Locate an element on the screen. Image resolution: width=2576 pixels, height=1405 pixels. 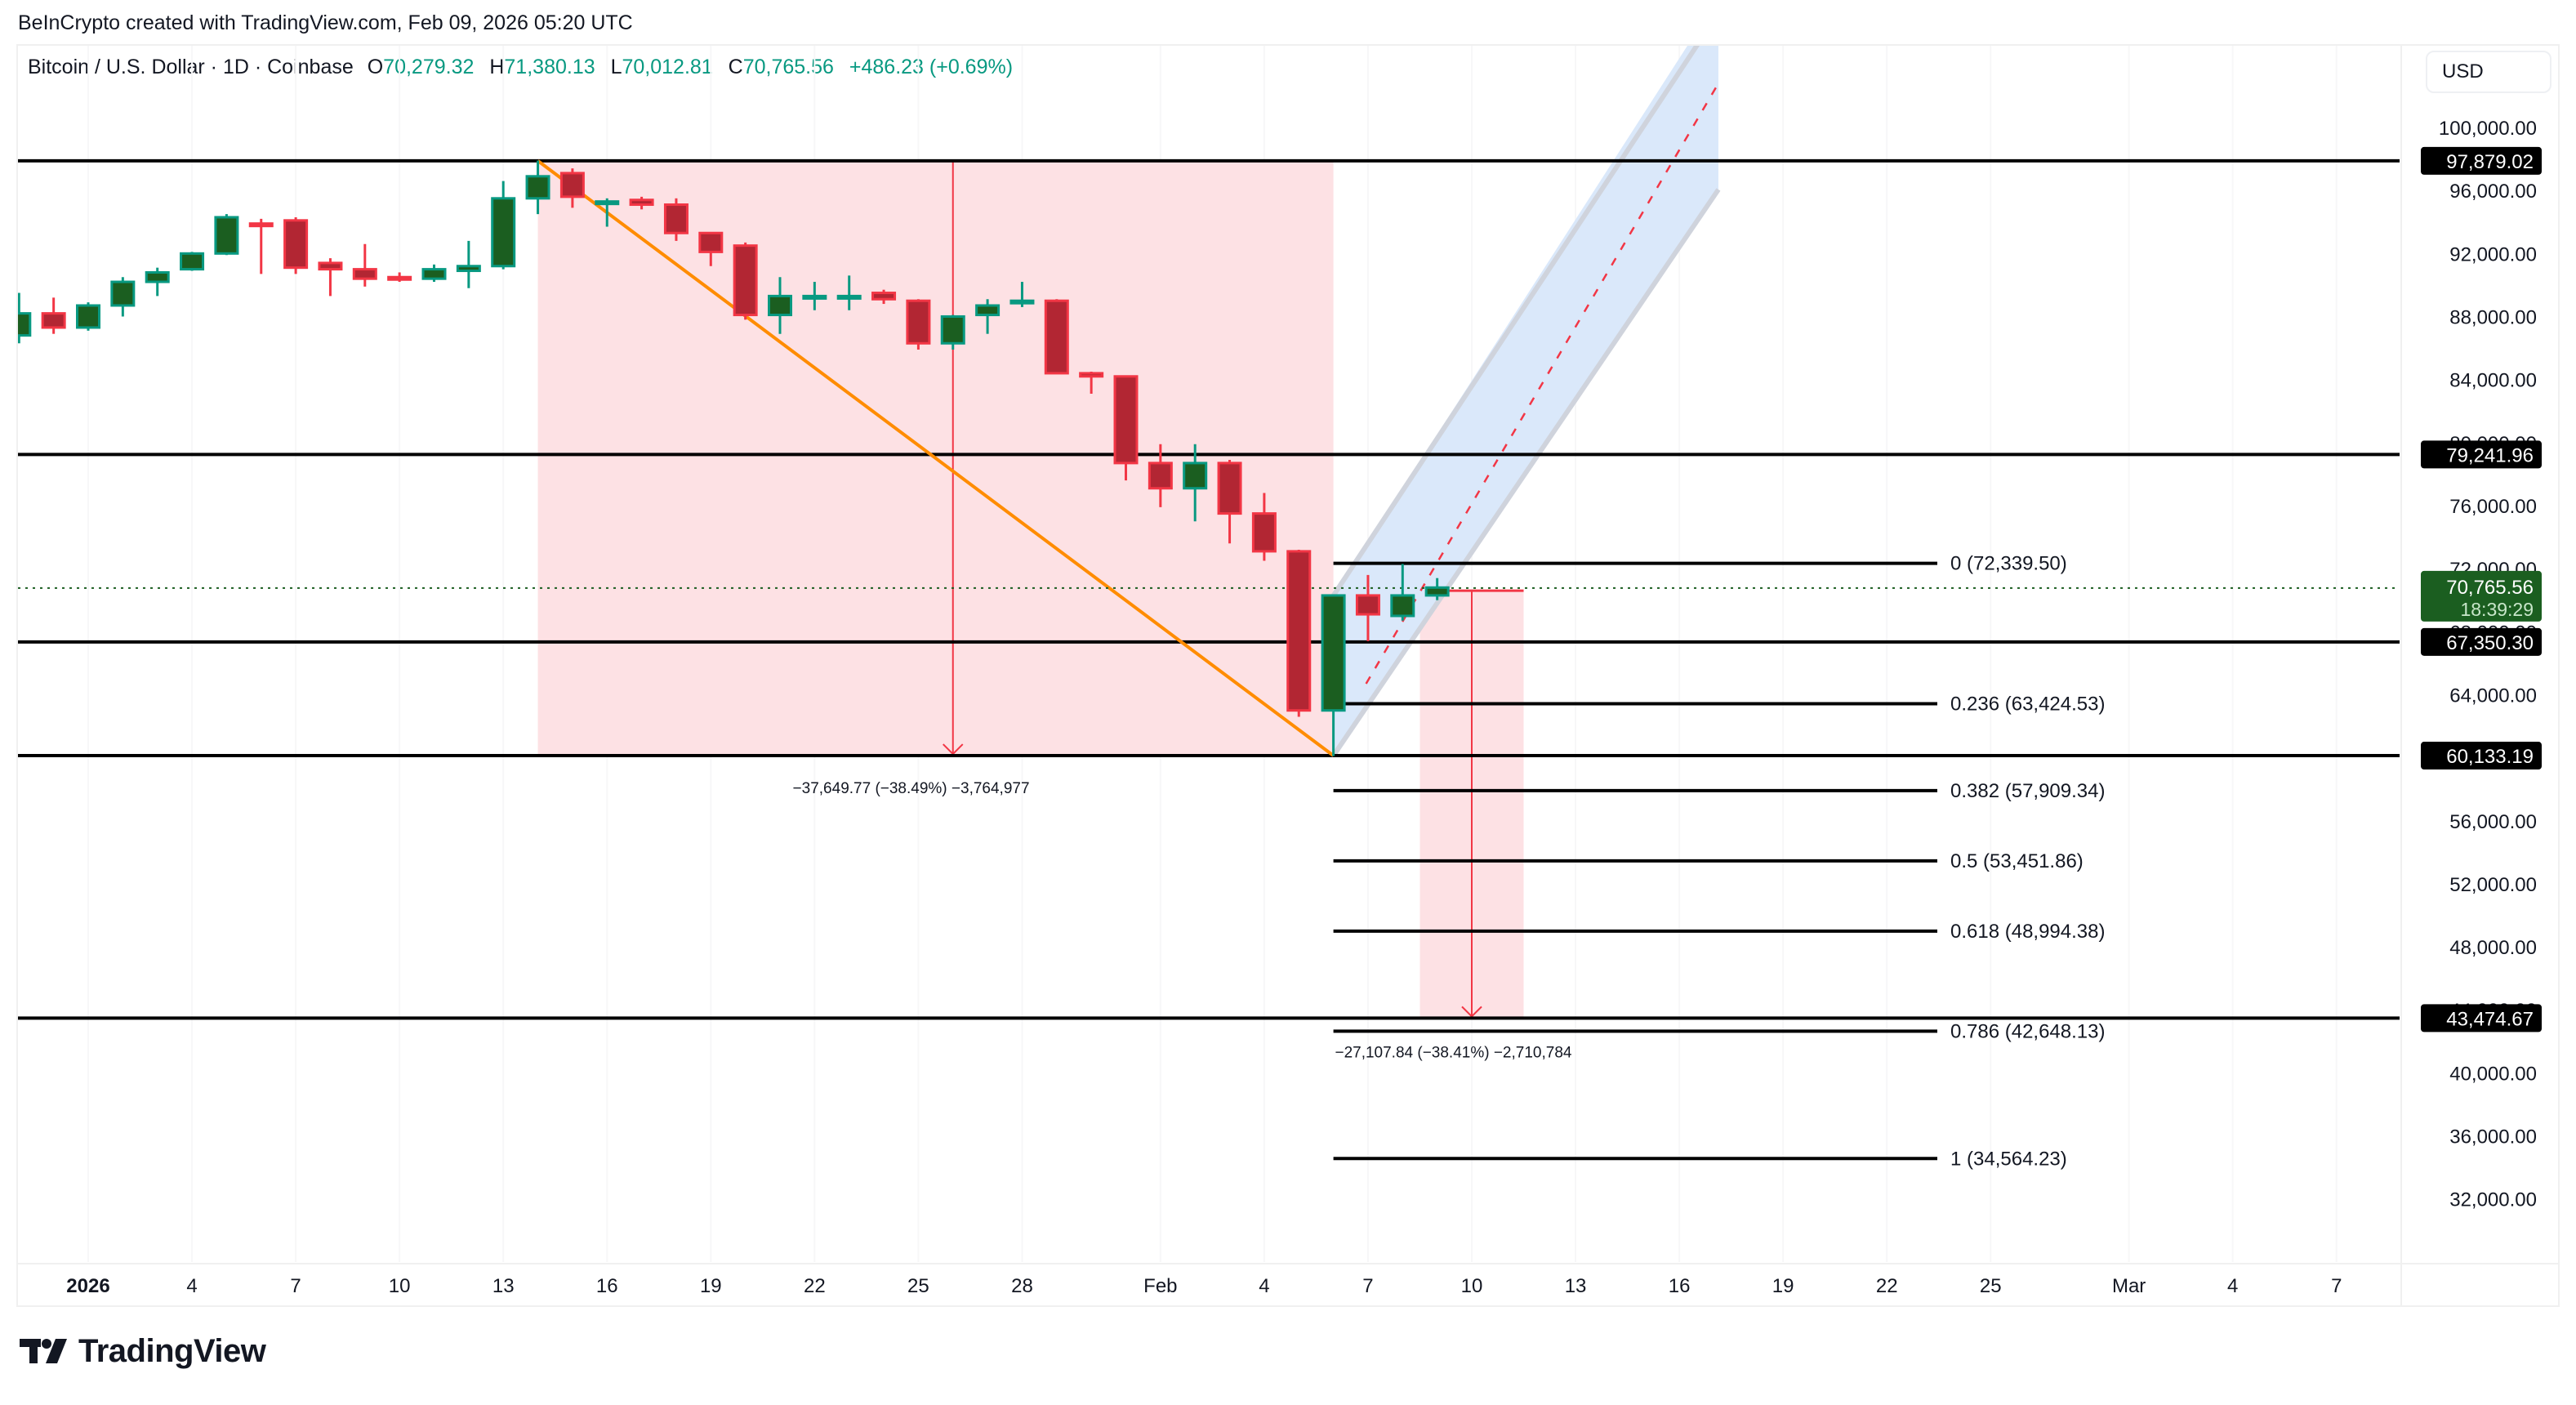
time-axis-tick: 13 is located at coordinates (503, 1286).